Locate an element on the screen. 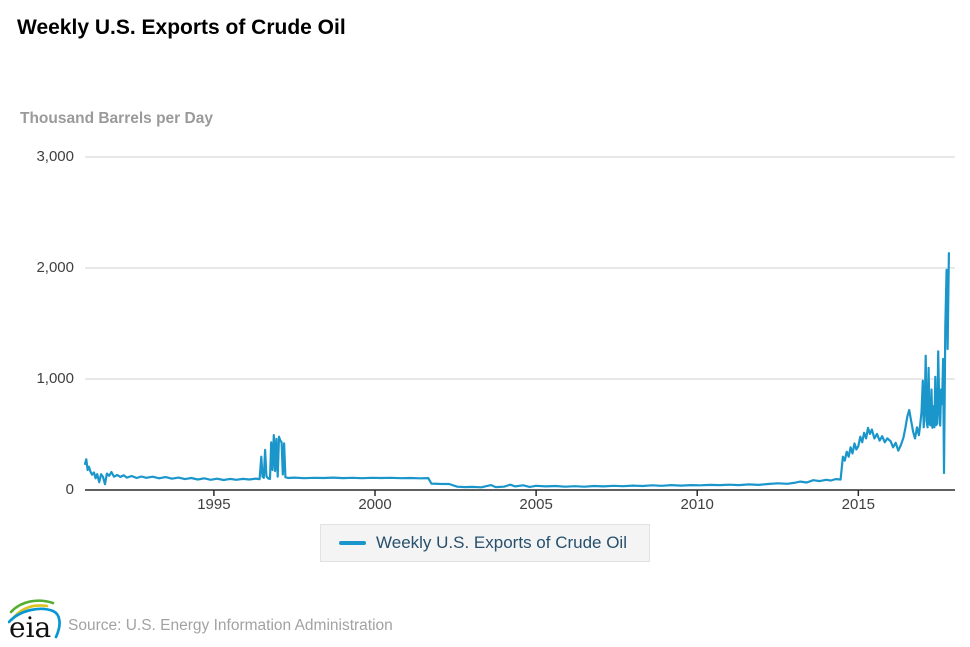 The height and width of the screenshot is (647, 970). y-axis-label: 0 is located at coordinates (69, 489).